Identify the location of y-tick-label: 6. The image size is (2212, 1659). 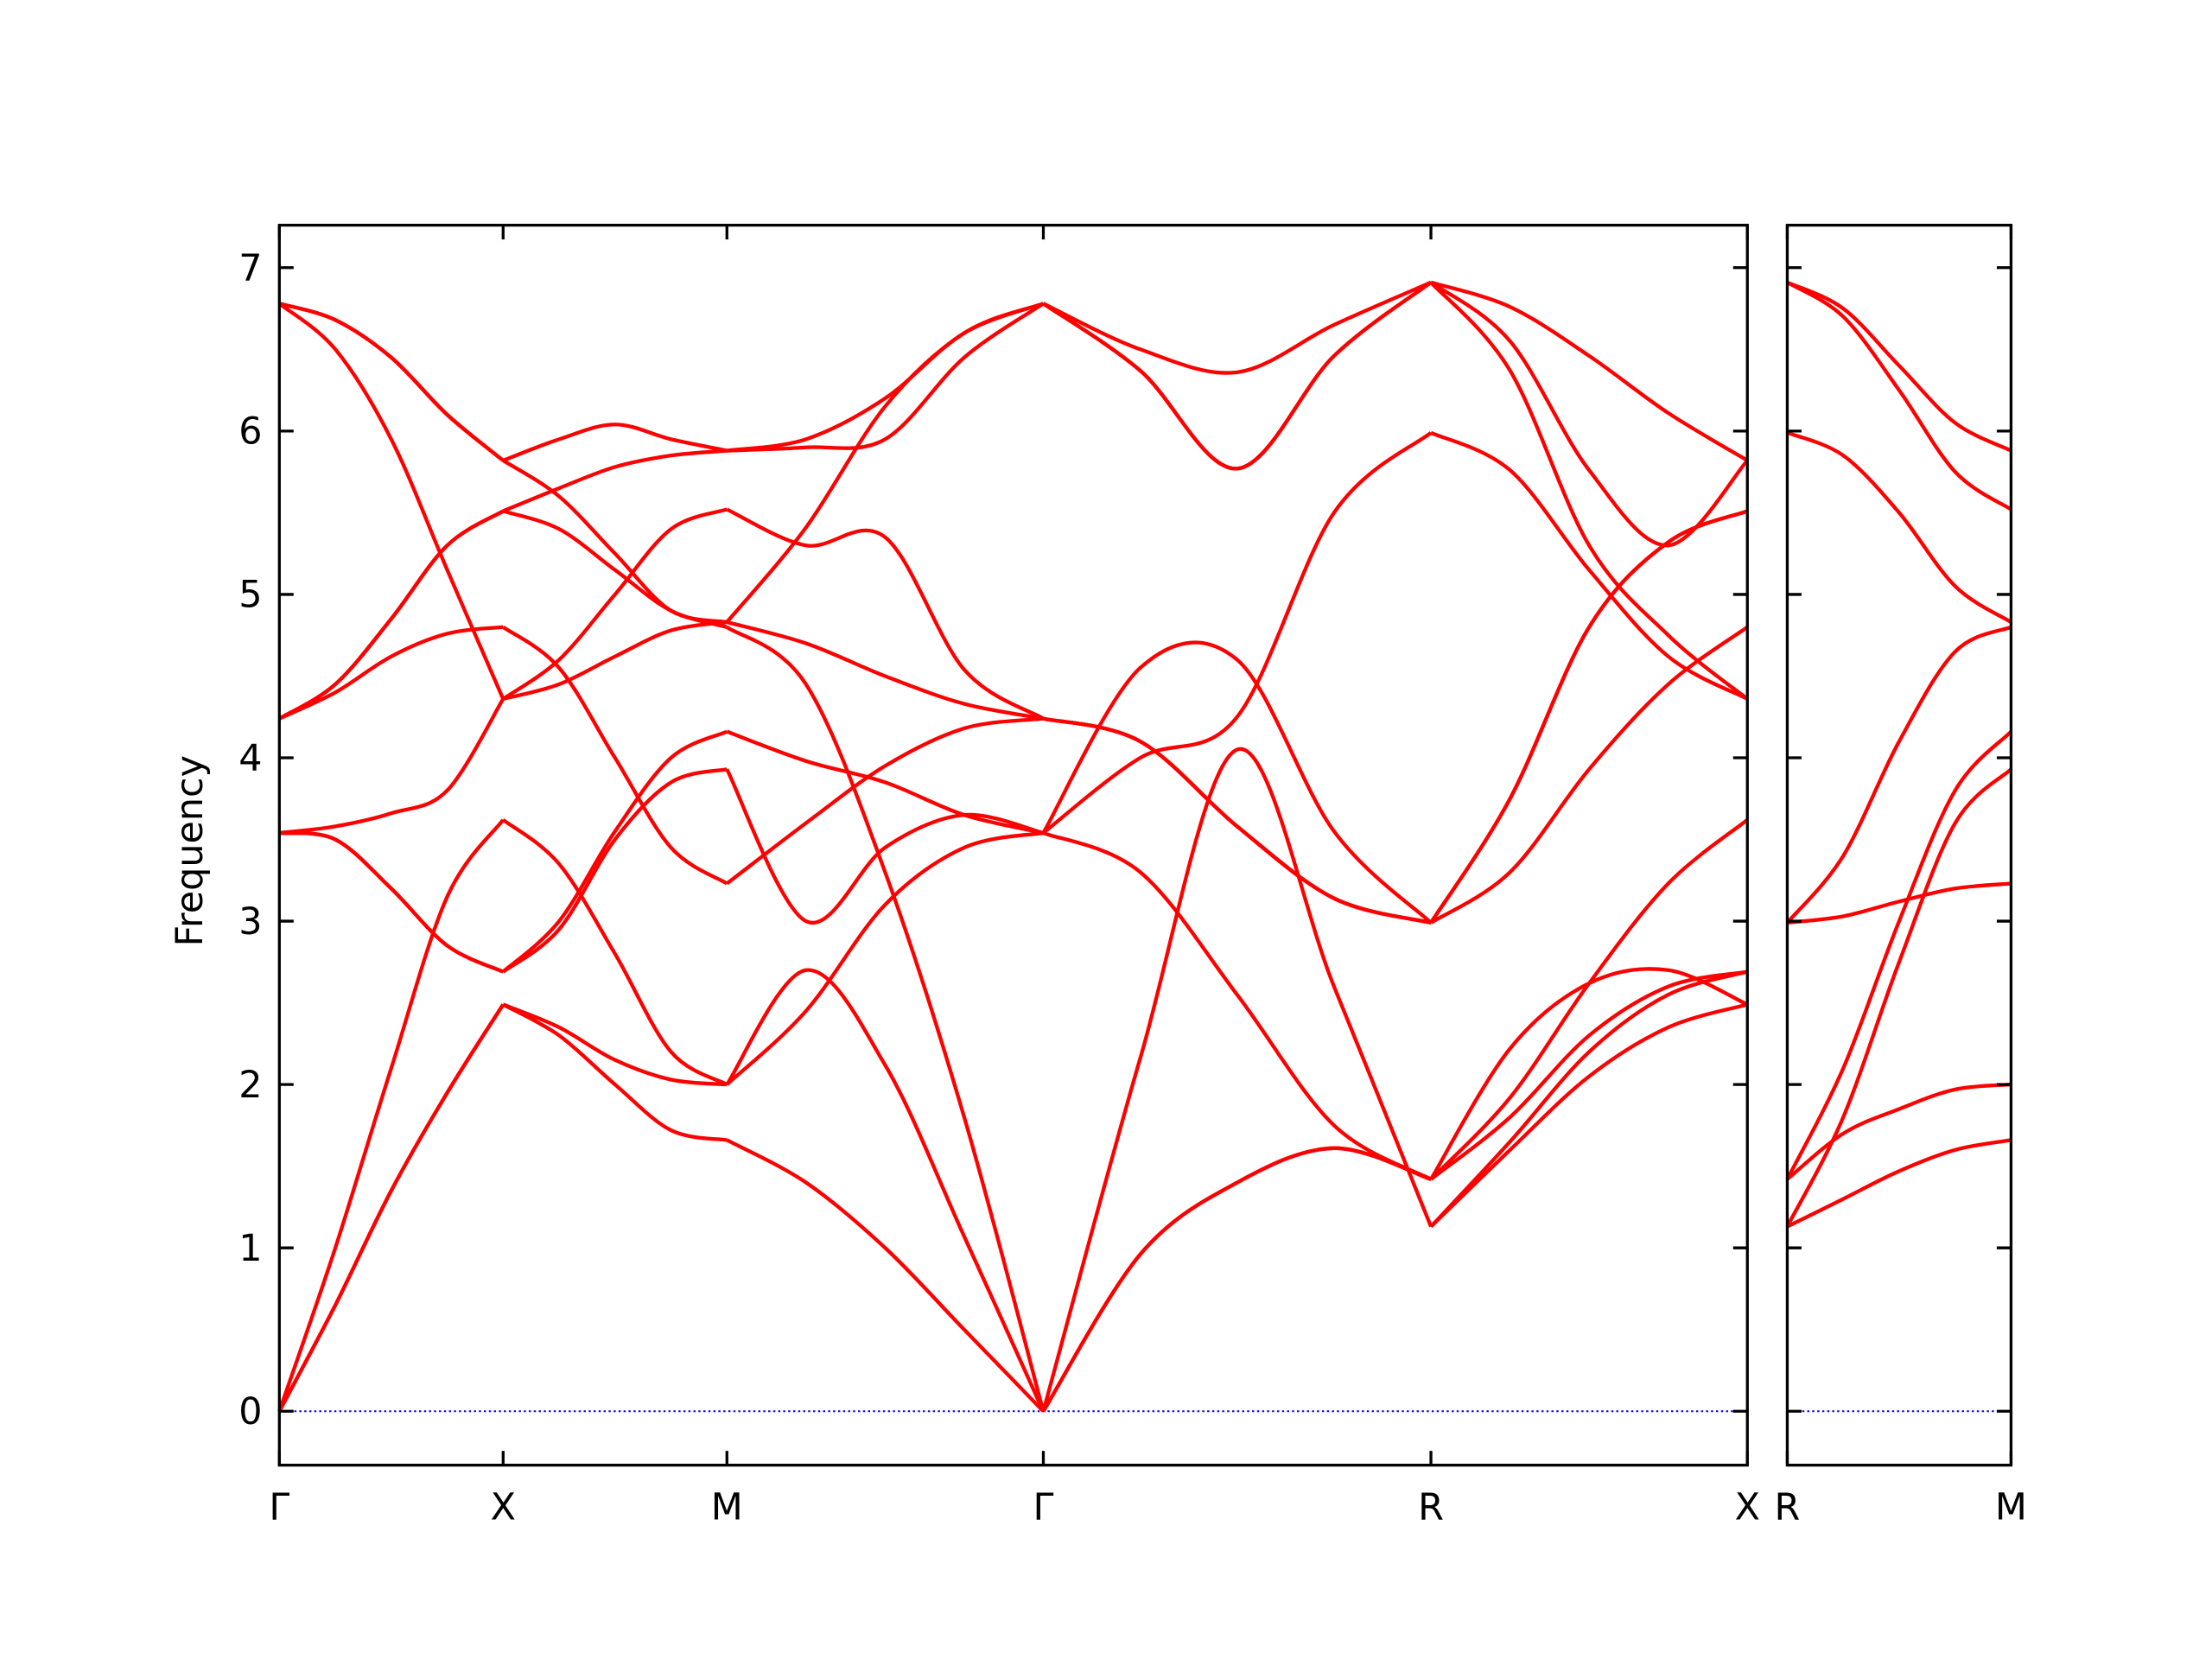
(250, 432).